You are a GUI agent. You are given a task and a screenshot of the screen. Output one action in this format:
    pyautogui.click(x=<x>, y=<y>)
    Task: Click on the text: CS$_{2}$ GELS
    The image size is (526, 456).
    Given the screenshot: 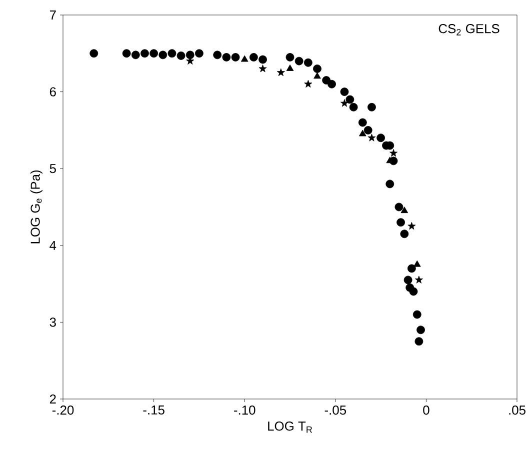 What is the action you would take?
    pyautogui.click(x=469, y=30)
    